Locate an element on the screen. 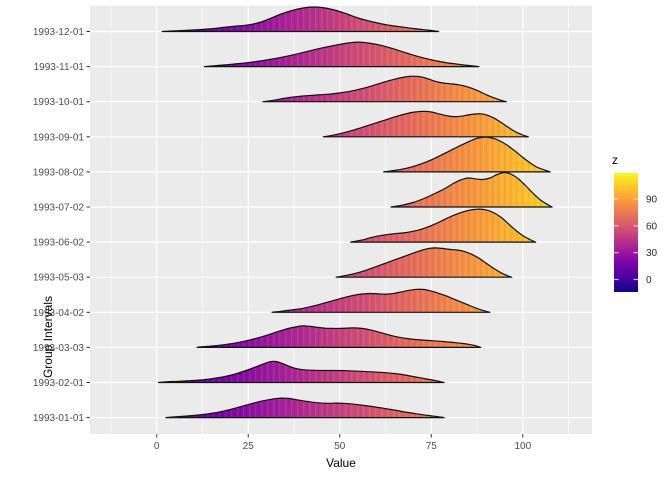 This screenshot has width=672, height=480. y-tick-label: 1993-02-01 is located at coordinates (59, 383).